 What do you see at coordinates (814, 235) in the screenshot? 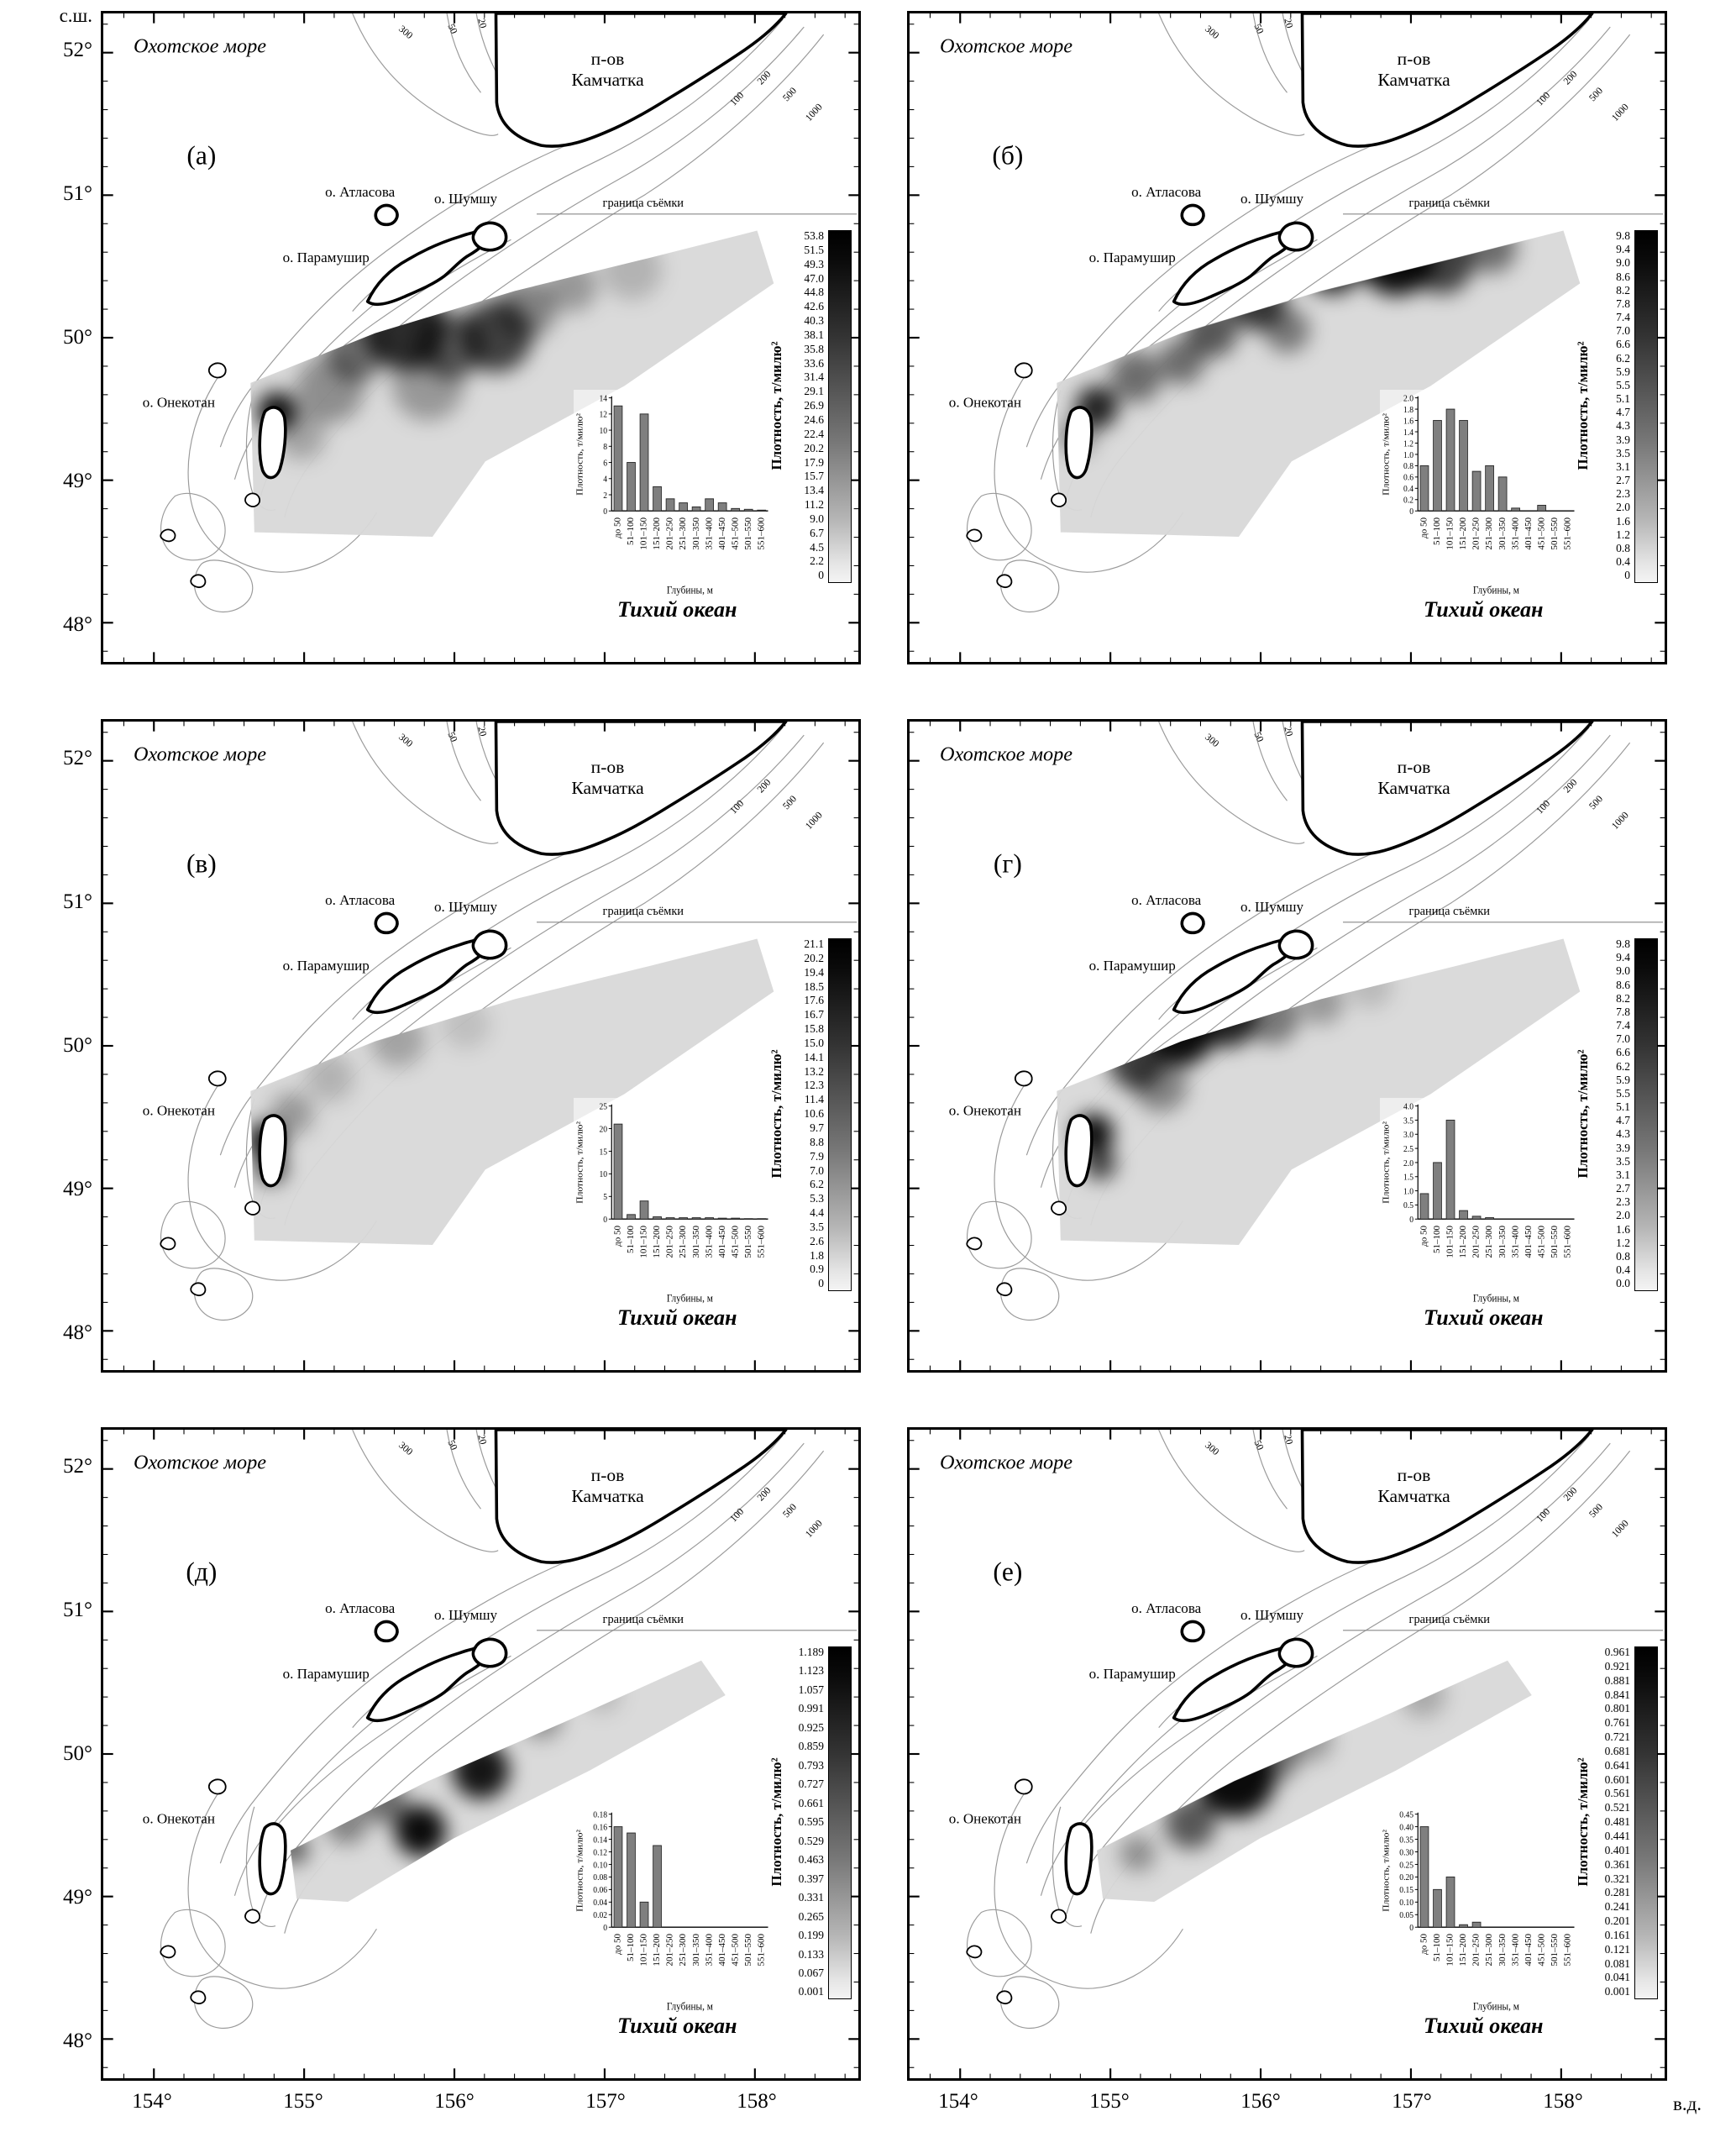
I see `colorbar-tick-label: 53.8` at bounding box center [814, 235].